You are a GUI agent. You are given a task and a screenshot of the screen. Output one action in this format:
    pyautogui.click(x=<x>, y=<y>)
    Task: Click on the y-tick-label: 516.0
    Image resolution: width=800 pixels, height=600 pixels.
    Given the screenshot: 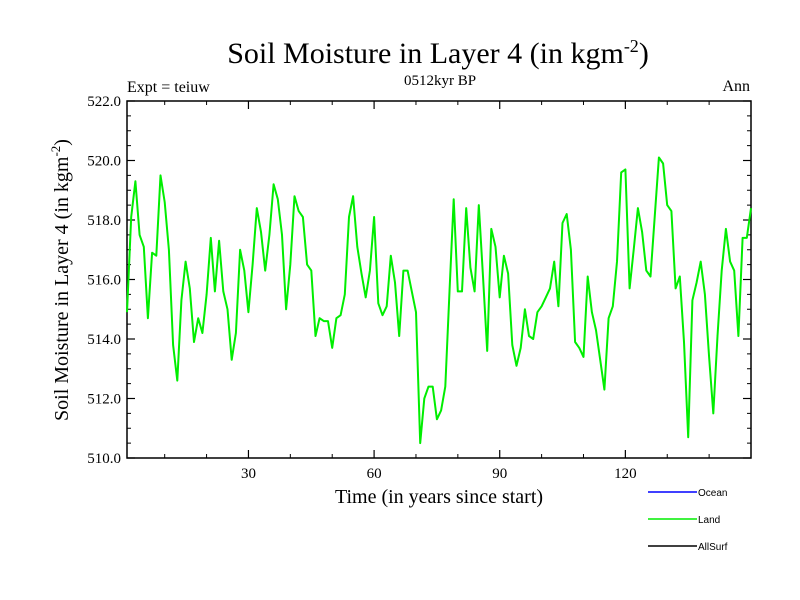 What is the action you would take?
    pyautogui.click(x=104, y=281)
    